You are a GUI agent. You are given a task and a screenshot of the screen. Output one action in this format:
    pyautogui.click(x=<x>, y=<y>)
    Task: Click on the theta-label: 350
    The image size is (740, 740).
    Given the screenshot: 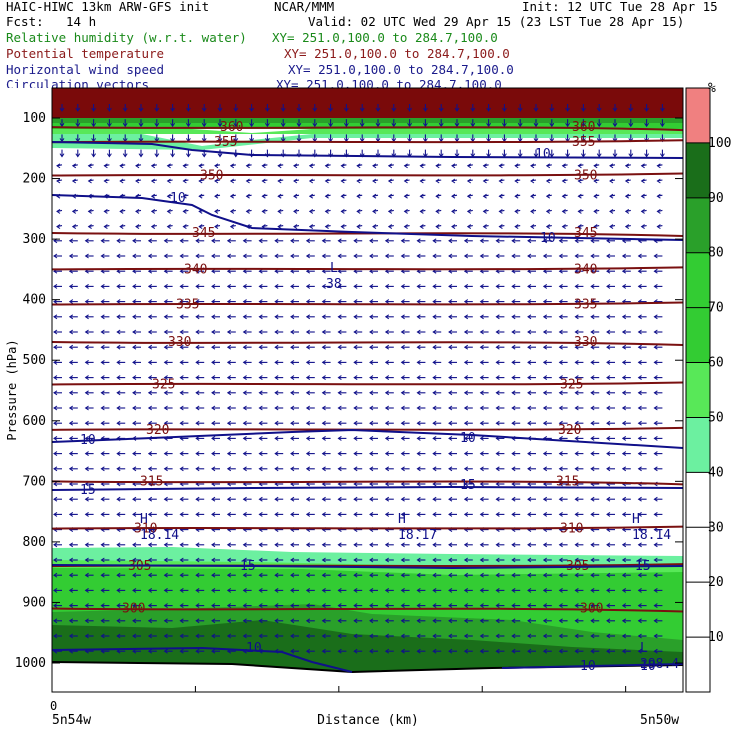 What is the action you would take?
    pyautogui.click(x=211, y=176)
    